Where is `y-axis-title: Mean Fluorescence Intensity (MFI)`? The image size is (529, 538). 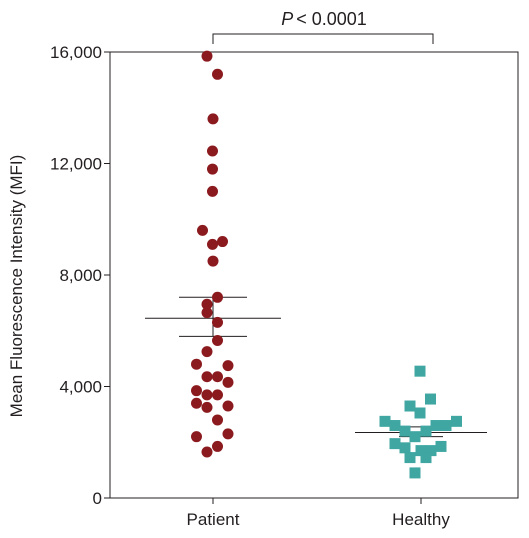 y-axis-title: Mean Fluorescence Intensity (MFI) is located at coordinates (16, 286).